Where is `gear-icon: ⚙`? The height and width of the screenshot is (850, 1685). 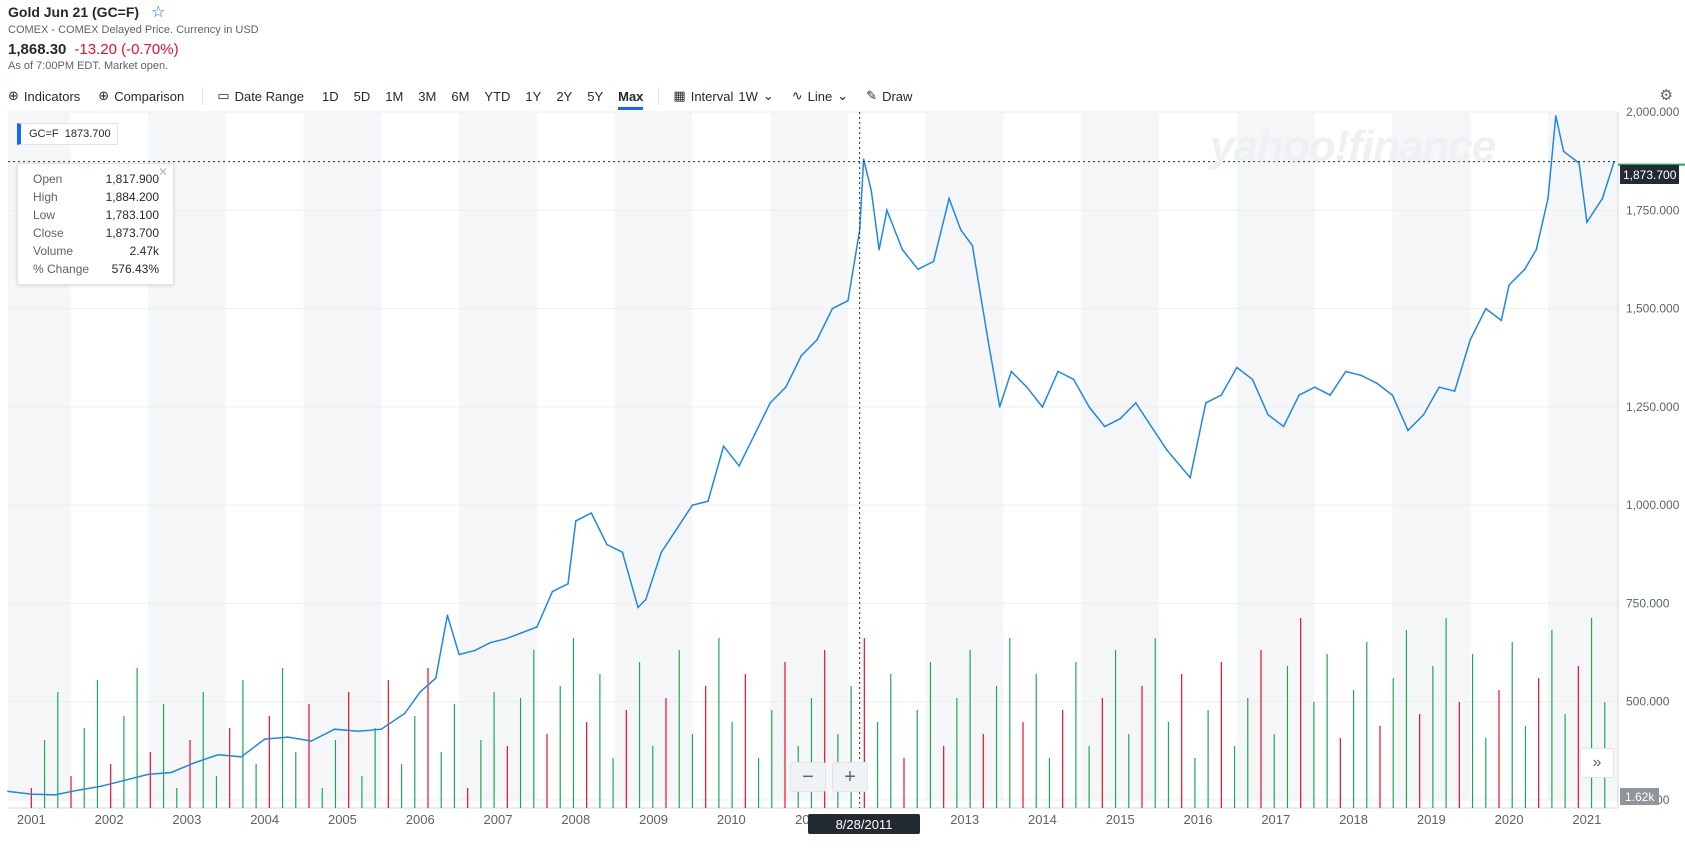 gear-icon: ⚙ is located at coordinates (1666, 95).